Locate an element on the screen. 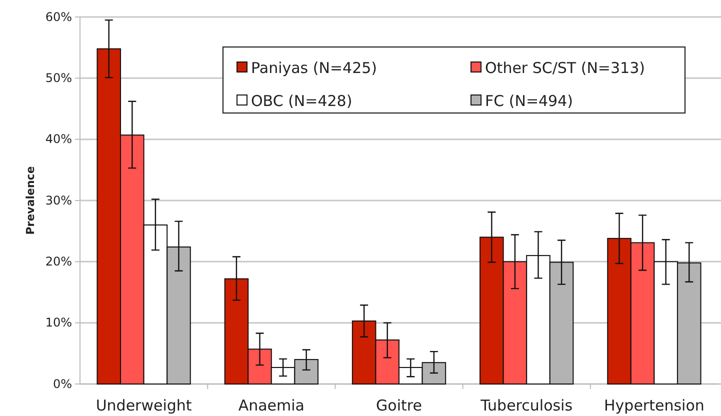  legend-label: Other SC/ST (N=313) is located at coordinates (565, 68).